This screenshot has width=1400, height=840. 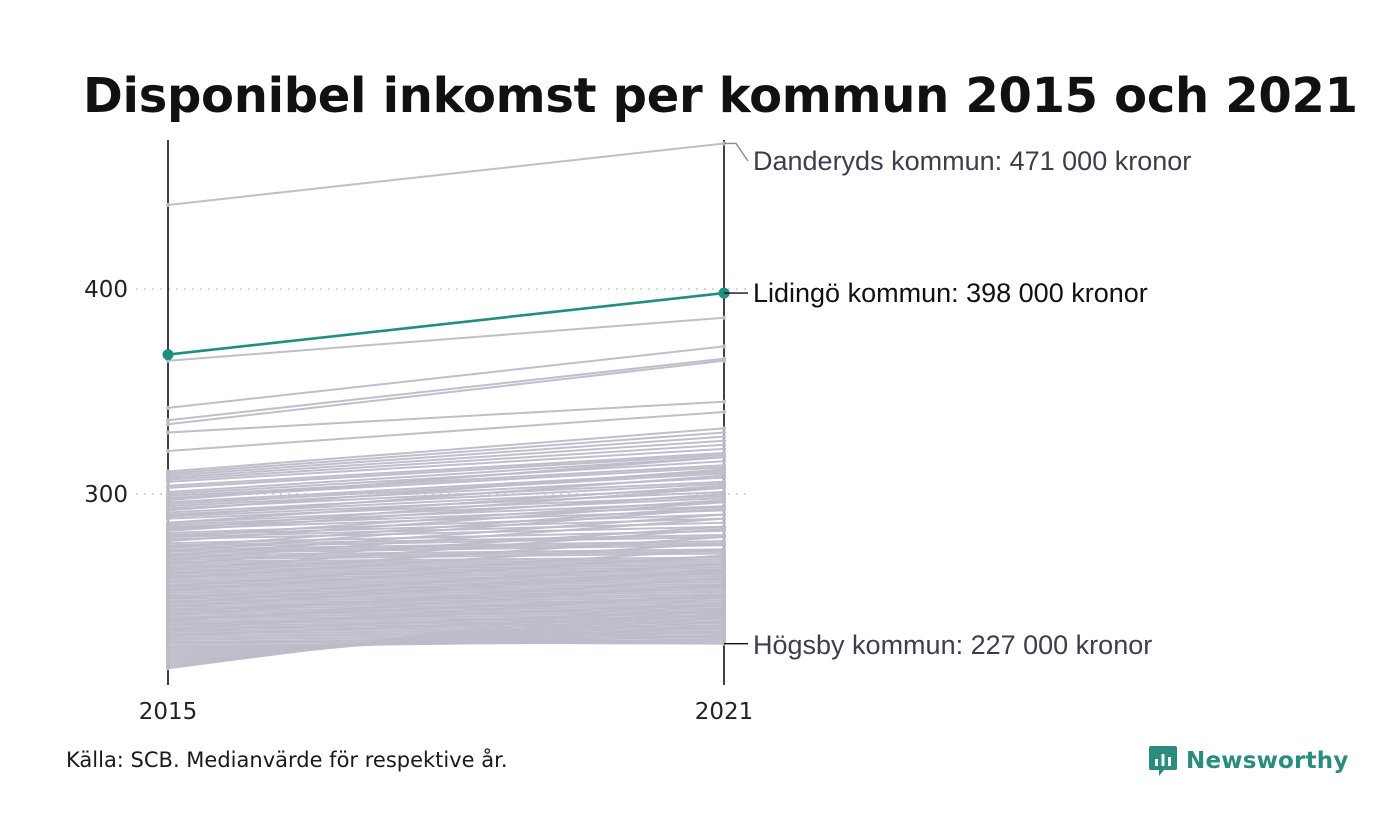 I want to click on y-tick-label: 400, so click(x=106, y=290).